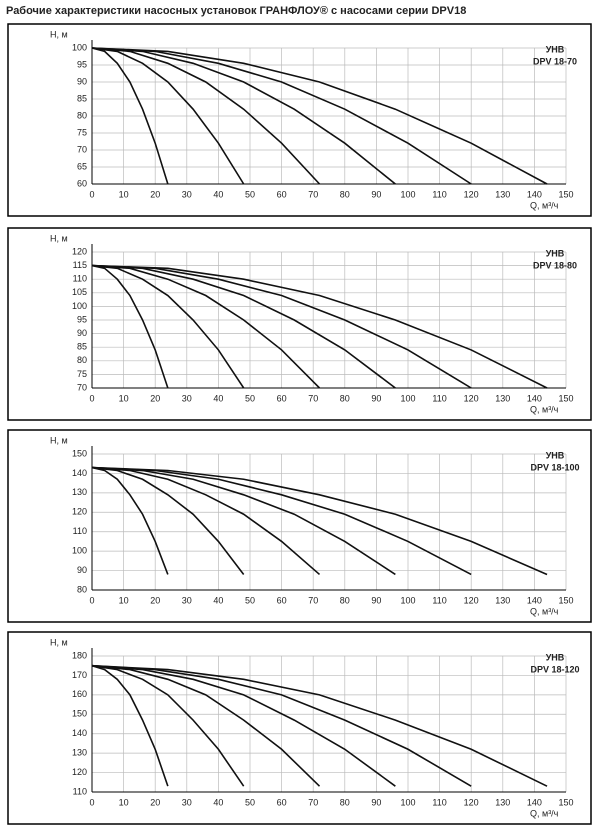 Image resolution: width=599 pixels, height=835 pixels. Describe the element at coordinates (555, 61) in the screenshot. I see `model-label: DPV 18-70` at that location.